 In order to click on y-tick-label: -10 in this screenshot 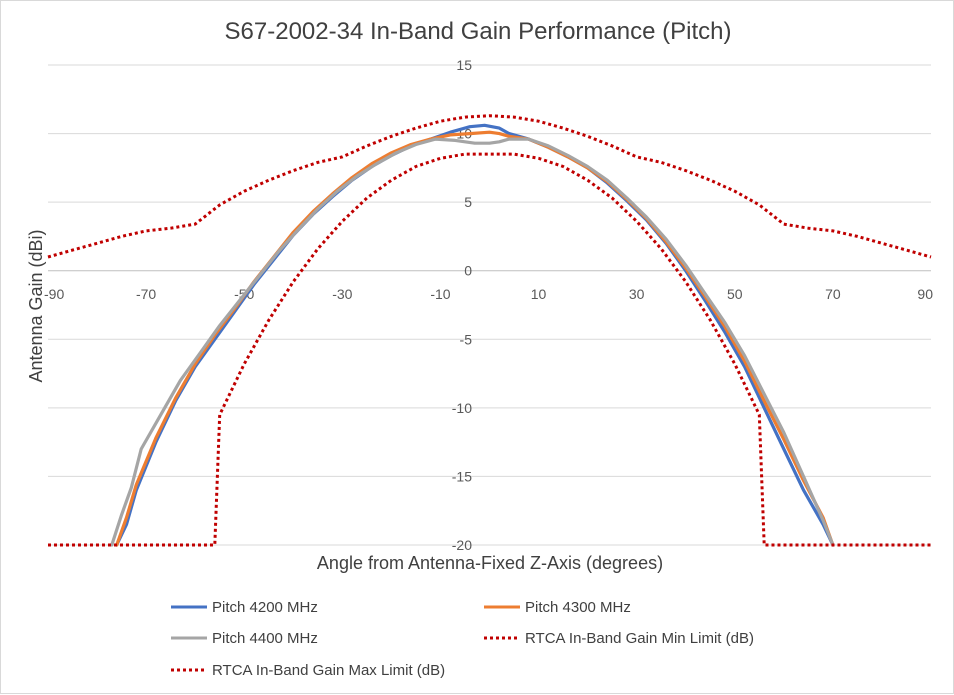, I will do `click(462, 408)`.